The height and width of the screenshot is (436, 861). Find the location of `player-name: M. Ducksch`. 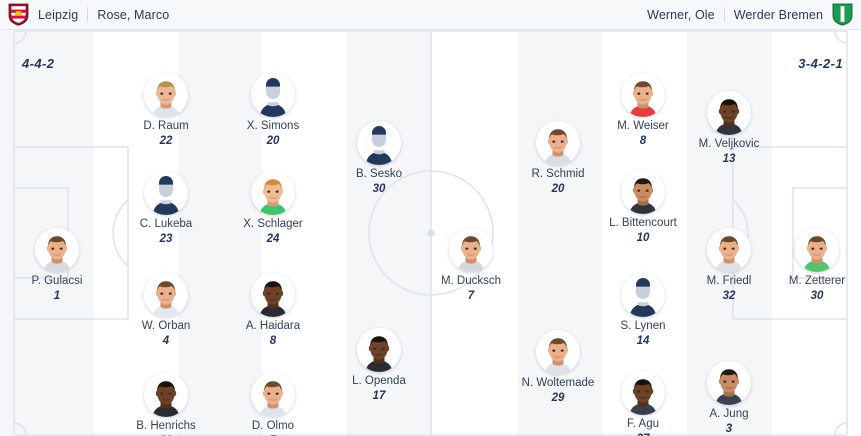

player-name: M. Ducksch is located at coordinates (471, 281).